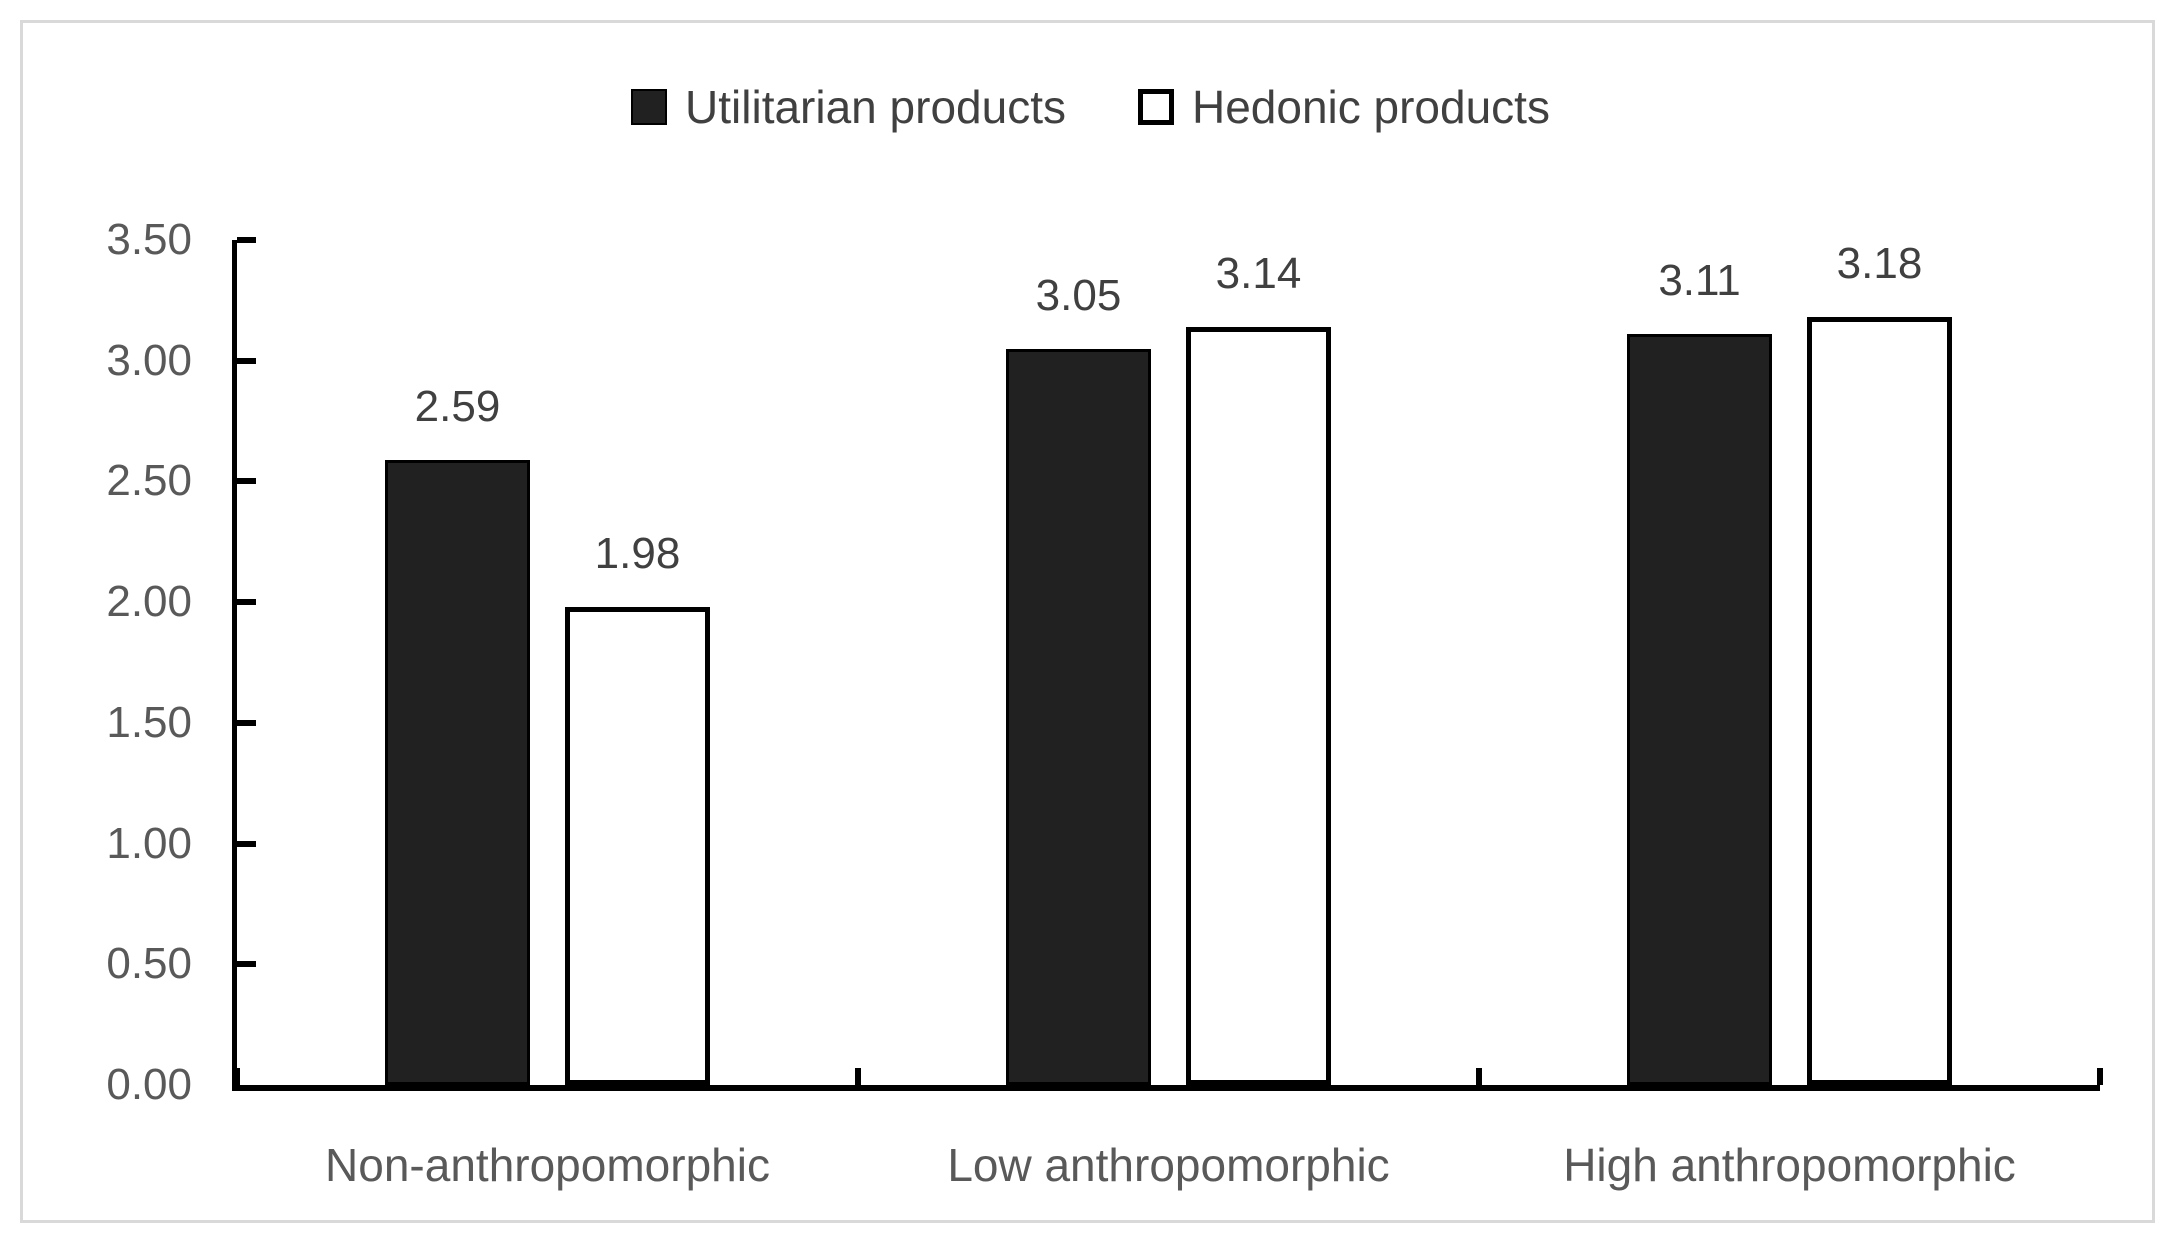  I want to click on bar-value-label: 3.11, so click(1699, 281).